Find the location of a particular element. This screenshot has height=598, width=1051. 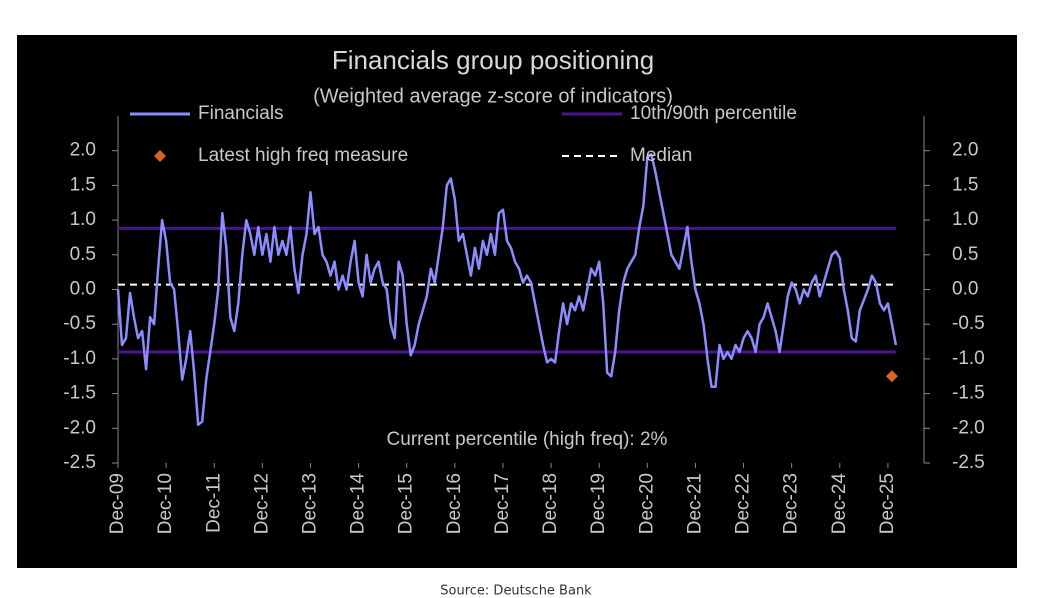

x-tick-label: Dec-22 is located at coordinates (743, 503).